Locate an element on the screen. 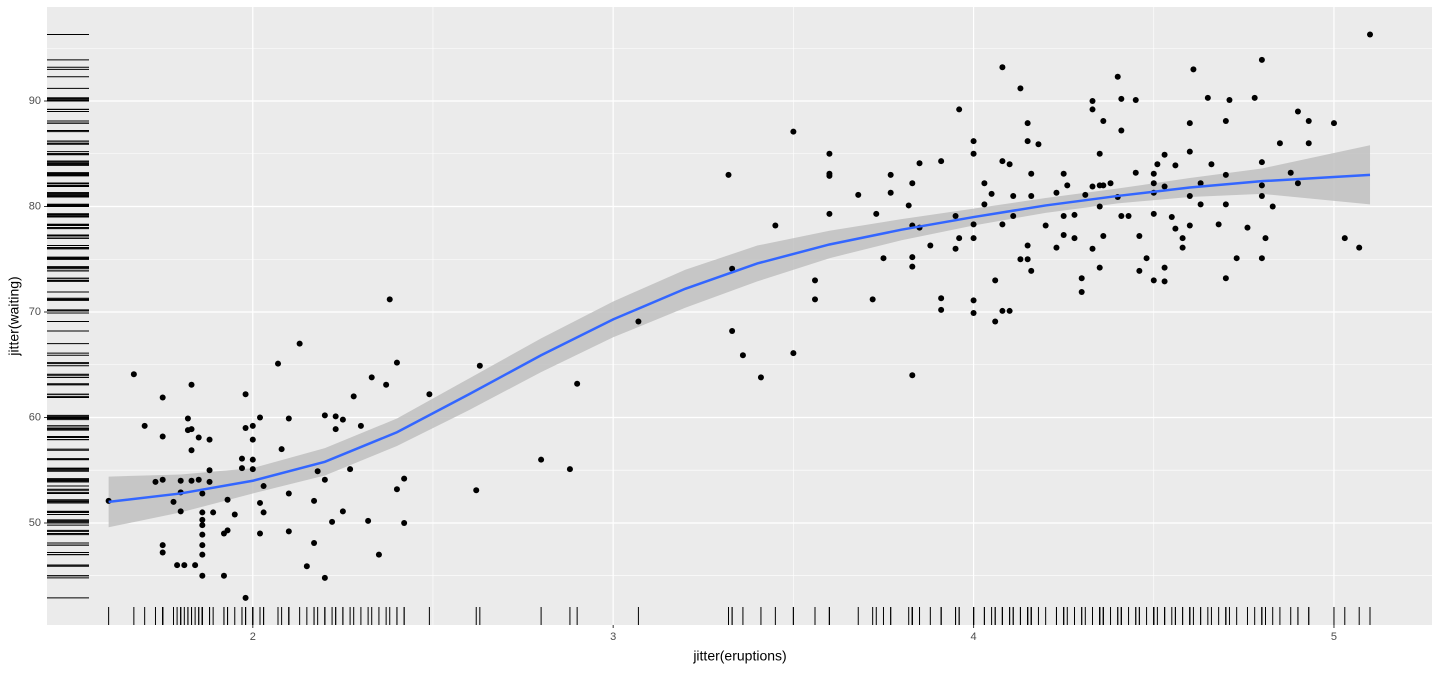 The width and height of the screenshot is (1440, 677). x-tick-label: 4 is located at coordinates (974, 637).